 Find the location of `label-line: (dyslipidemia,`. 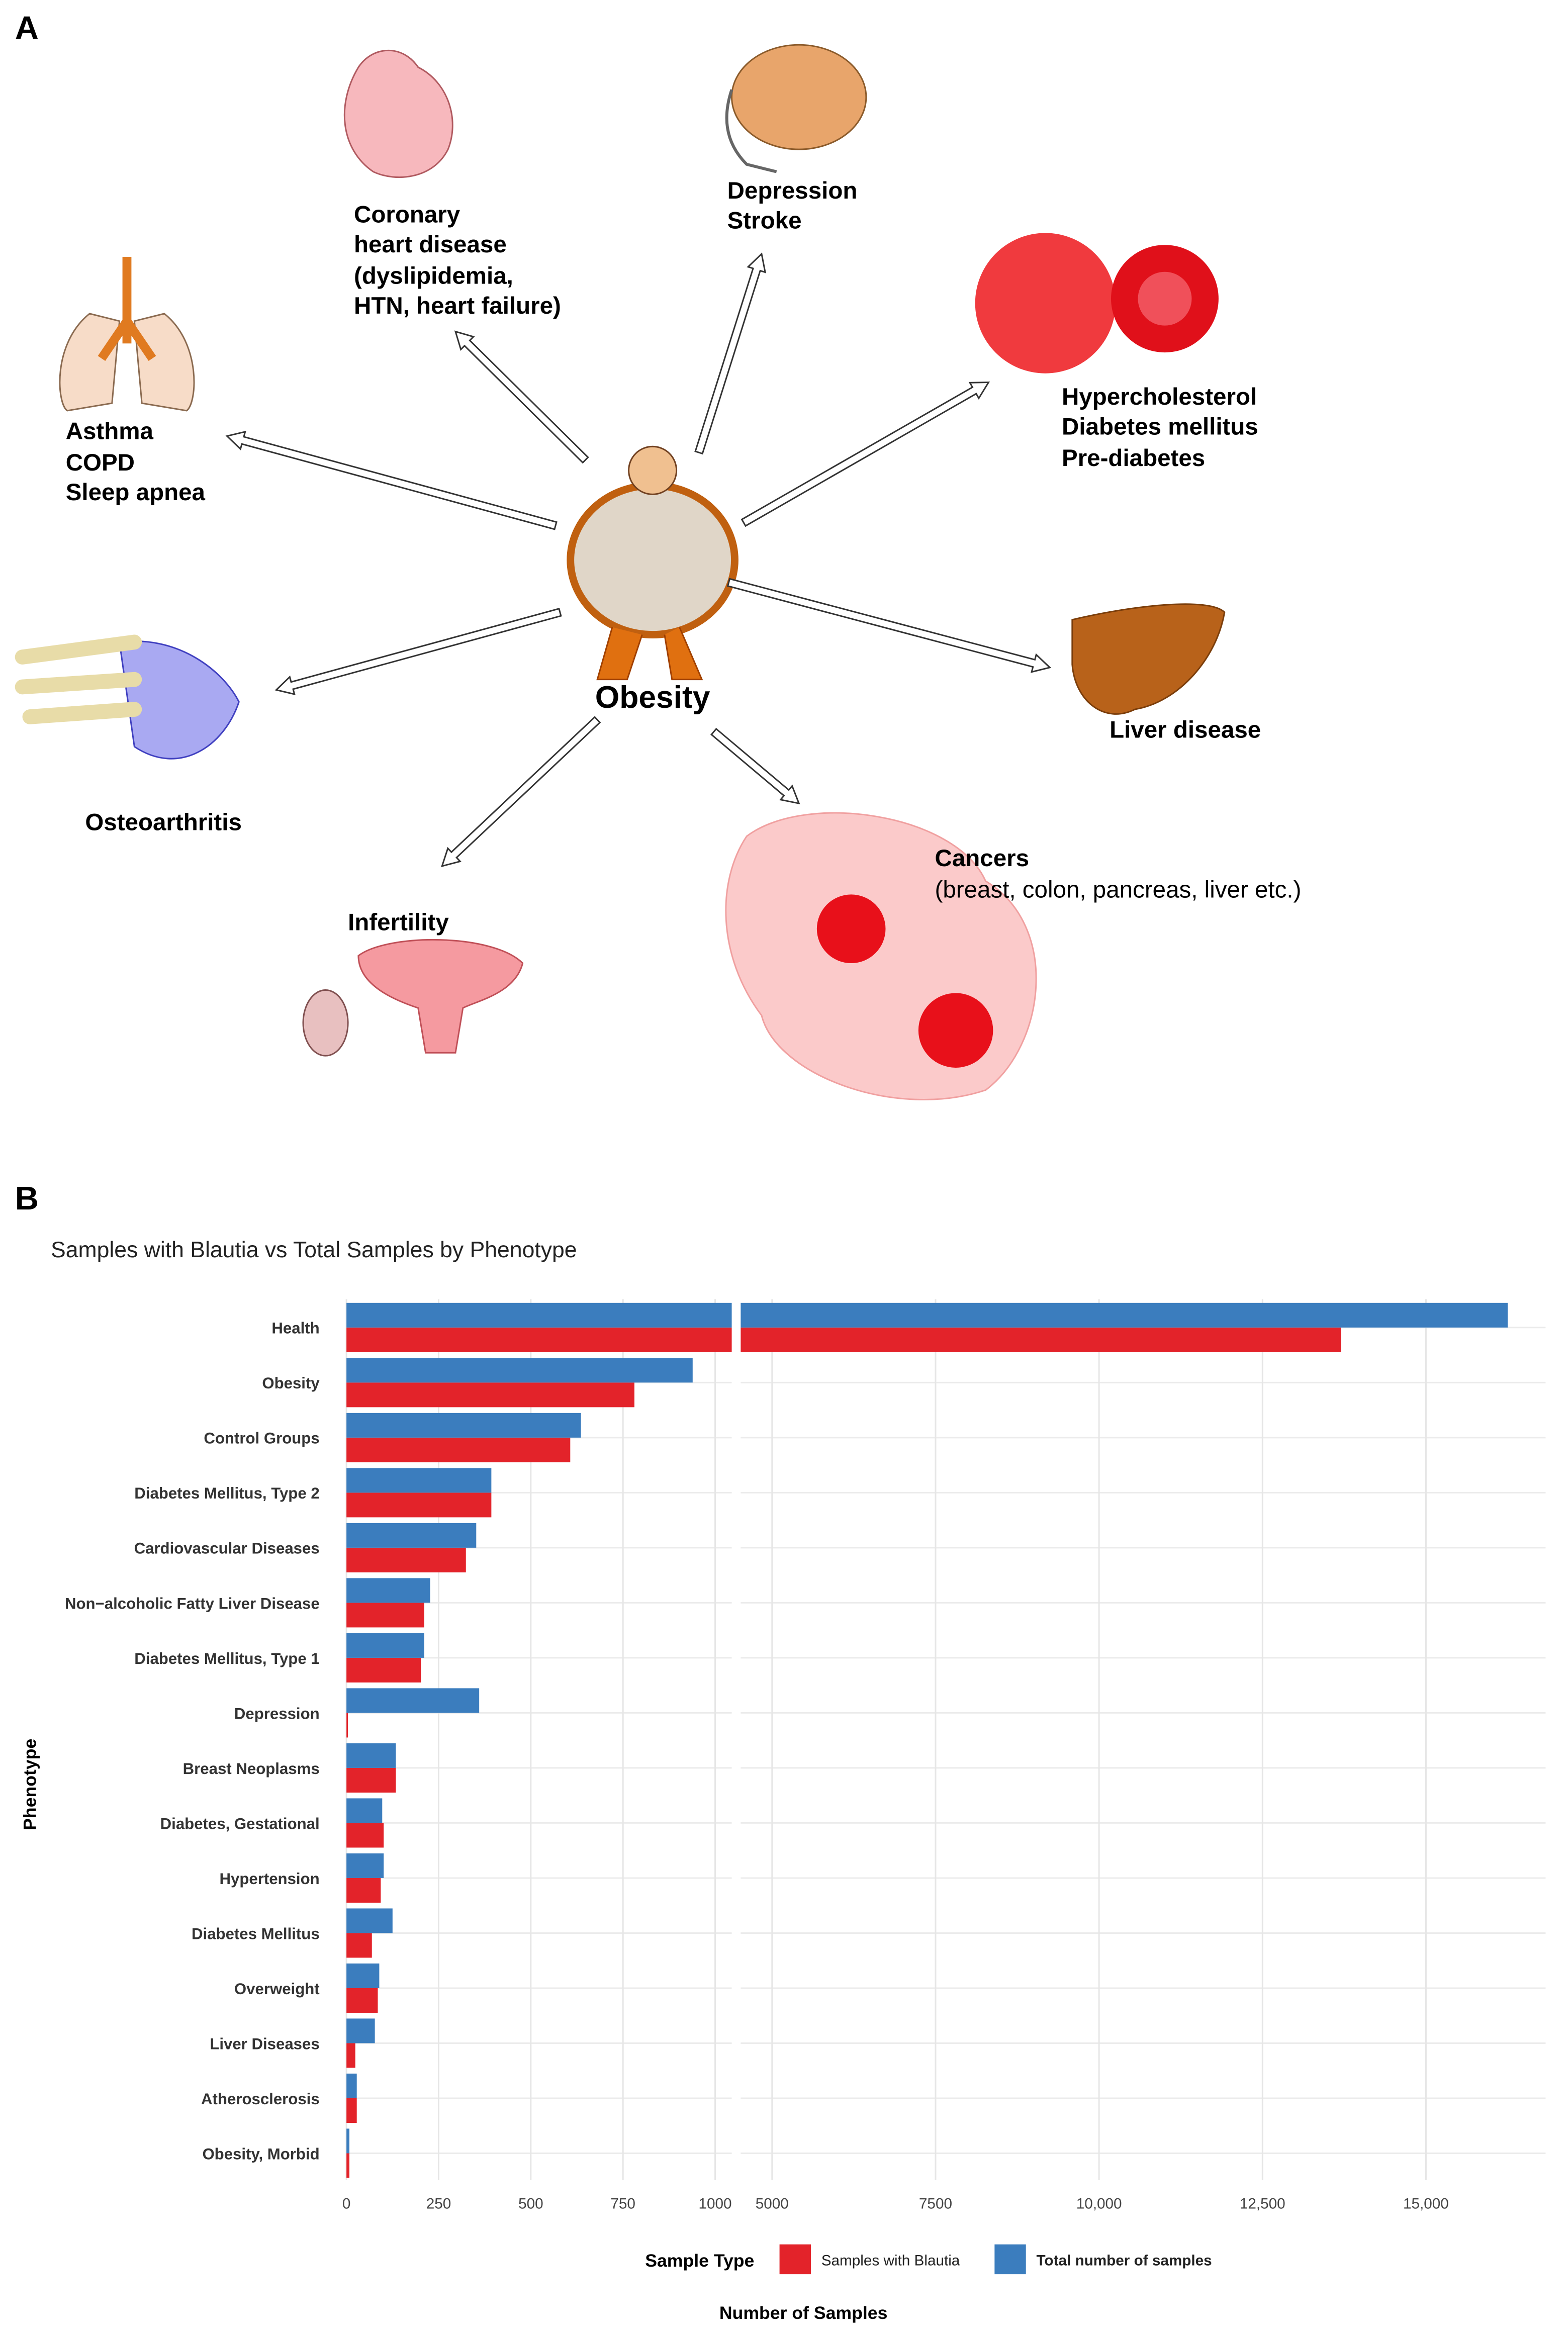

label-line: (dyslipidemia, is located at coordinates (433, 275).